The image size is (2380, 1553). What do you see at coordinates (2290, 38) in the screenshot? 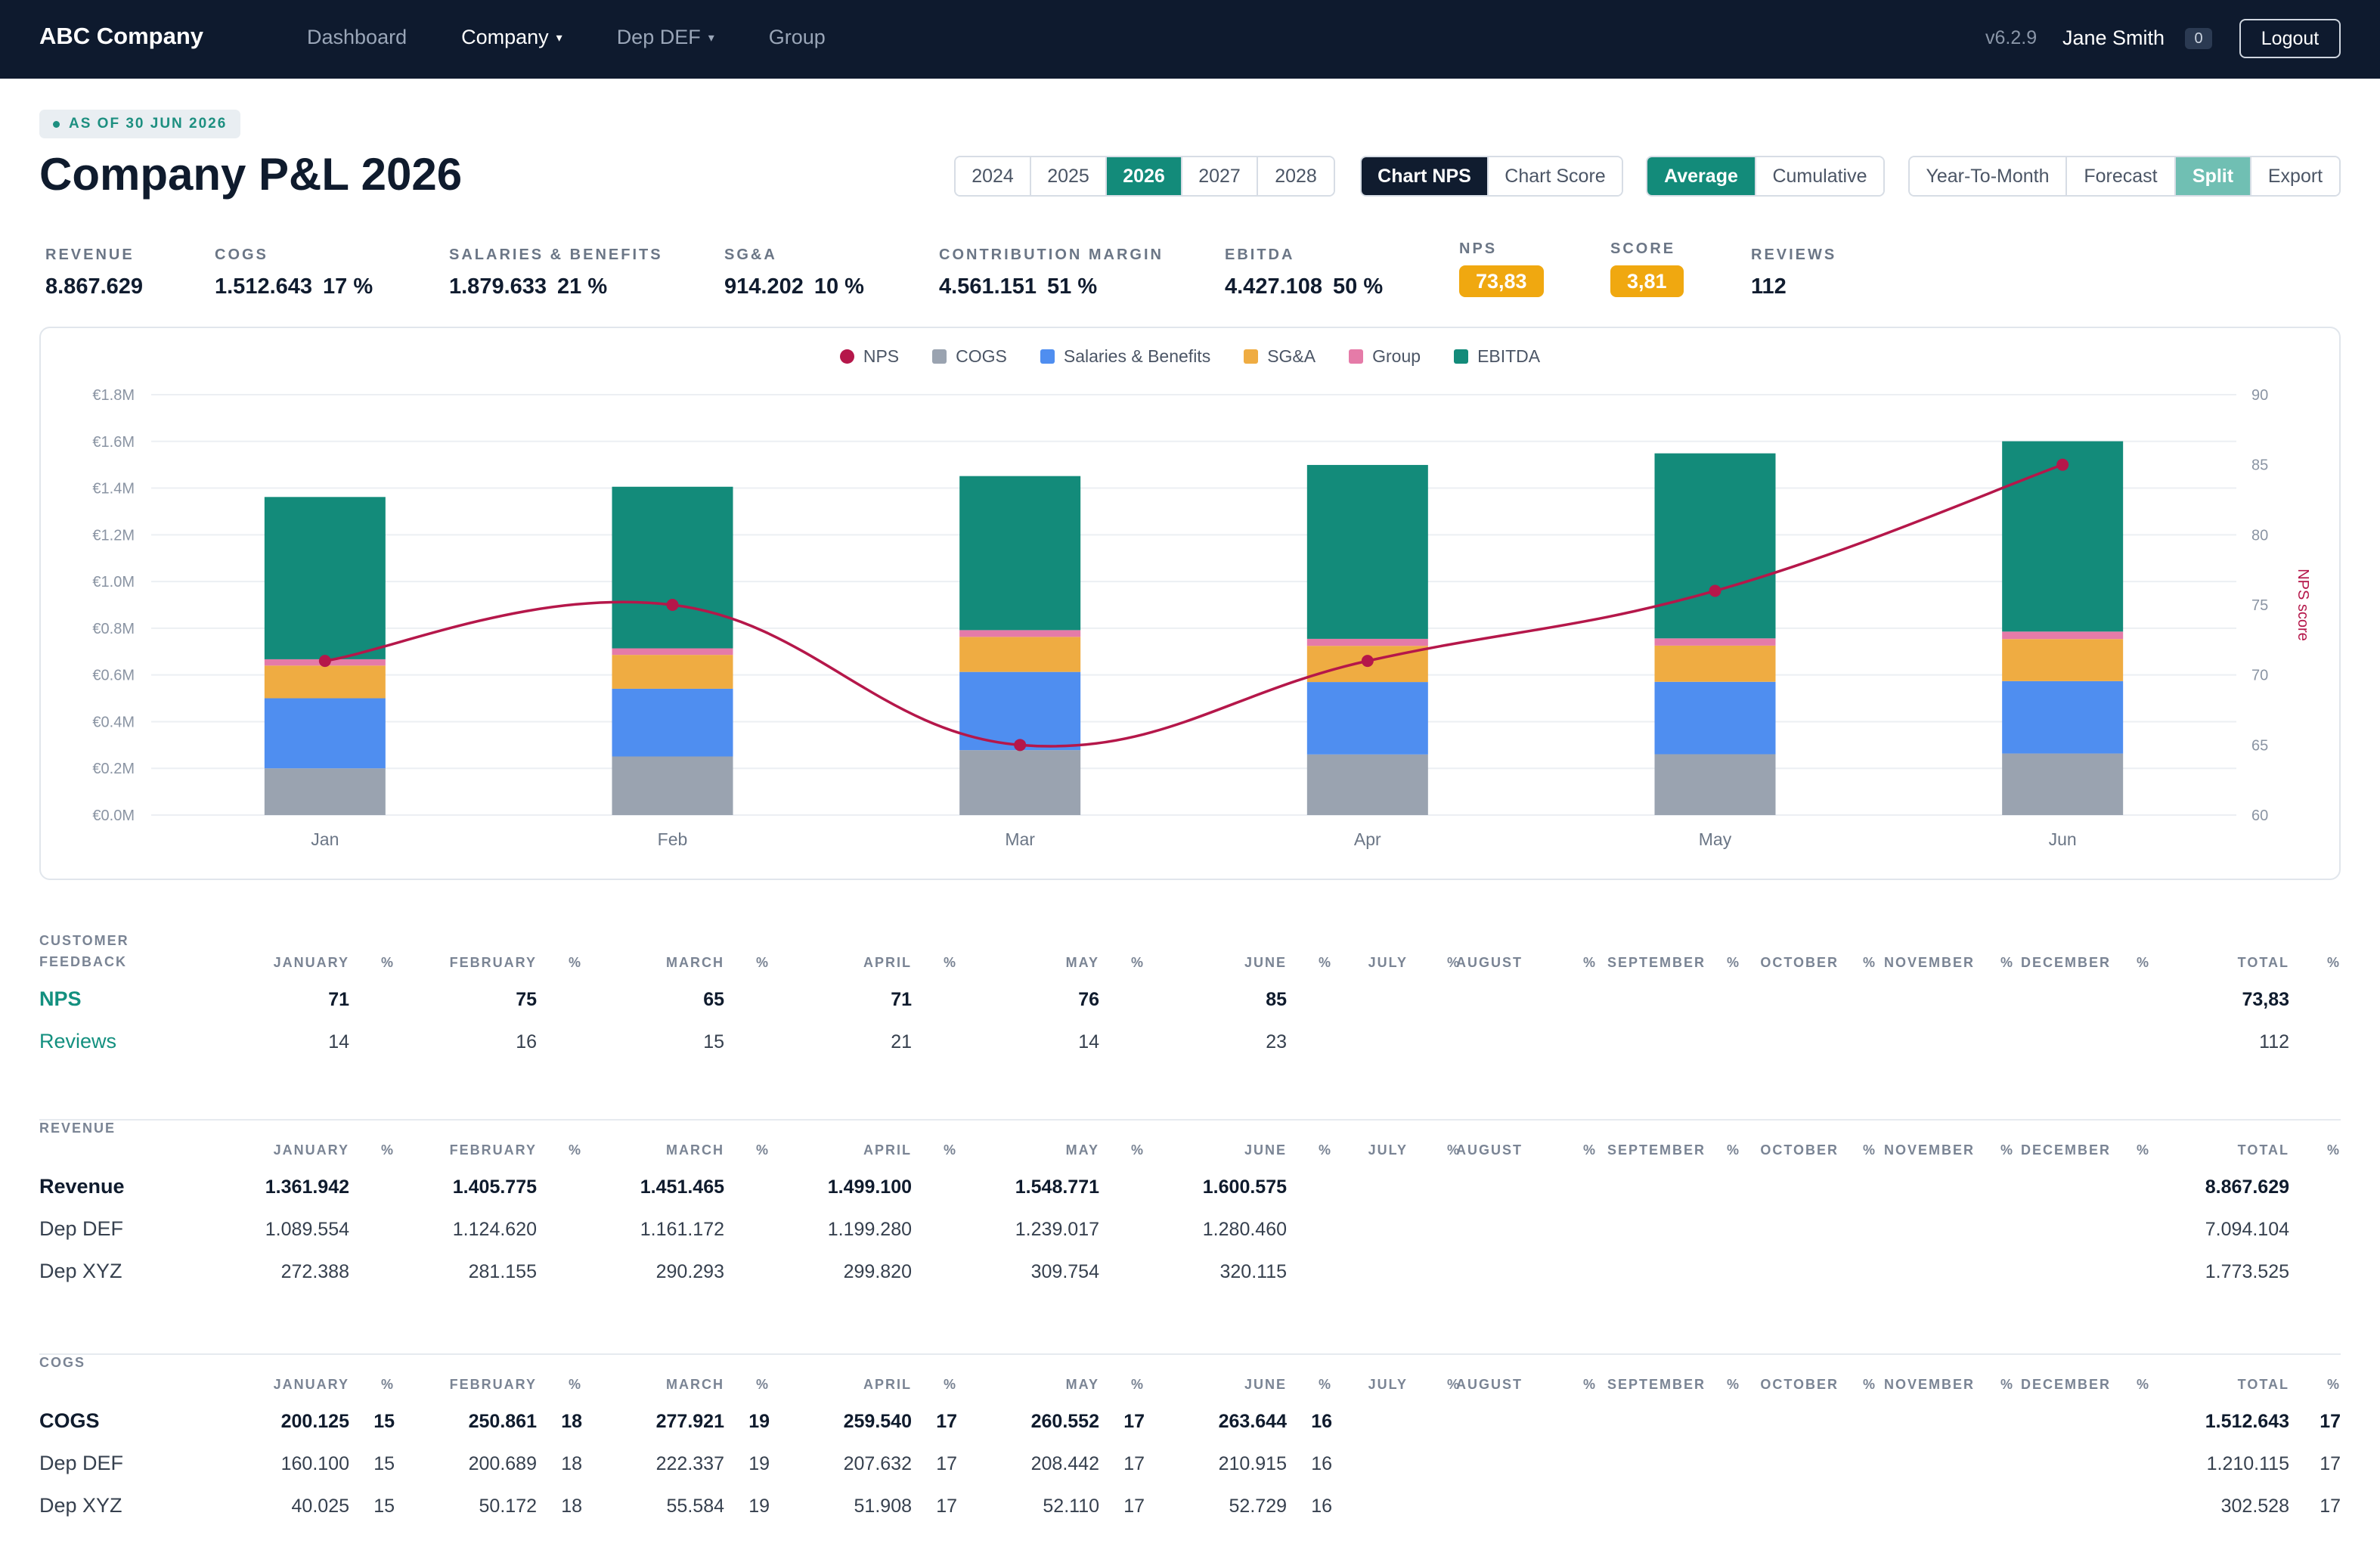
I see `logout-button: Logout` at bounding box center [2290, 38].